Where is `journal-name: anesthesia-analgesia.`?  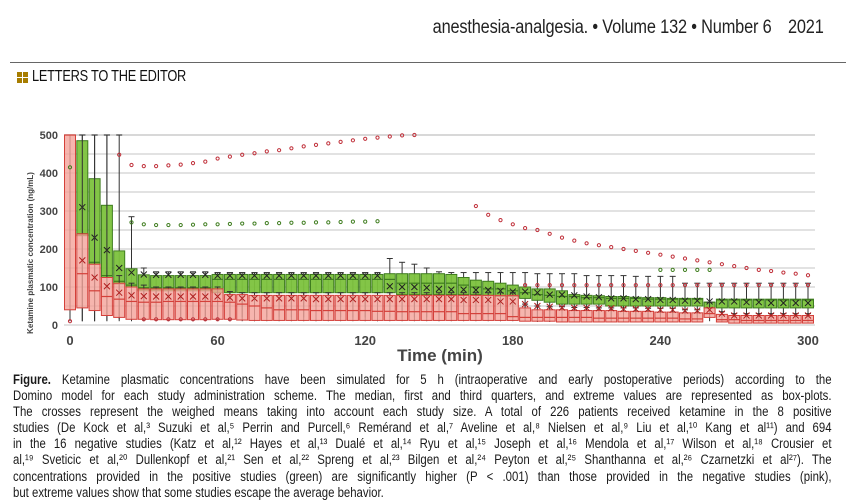
journal-name: anesthesia-analgesia. is located at coordinates (511, 27).